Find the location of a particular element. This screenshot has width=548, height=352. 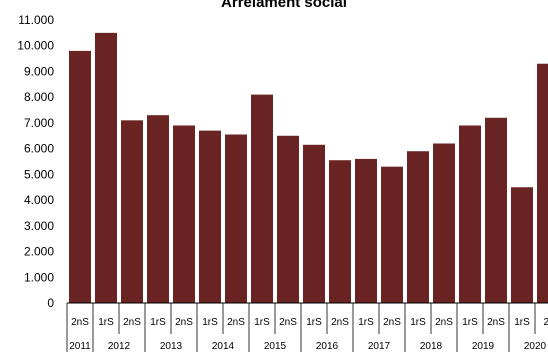

year-label: 2020 is located at coordinates (535, 346).